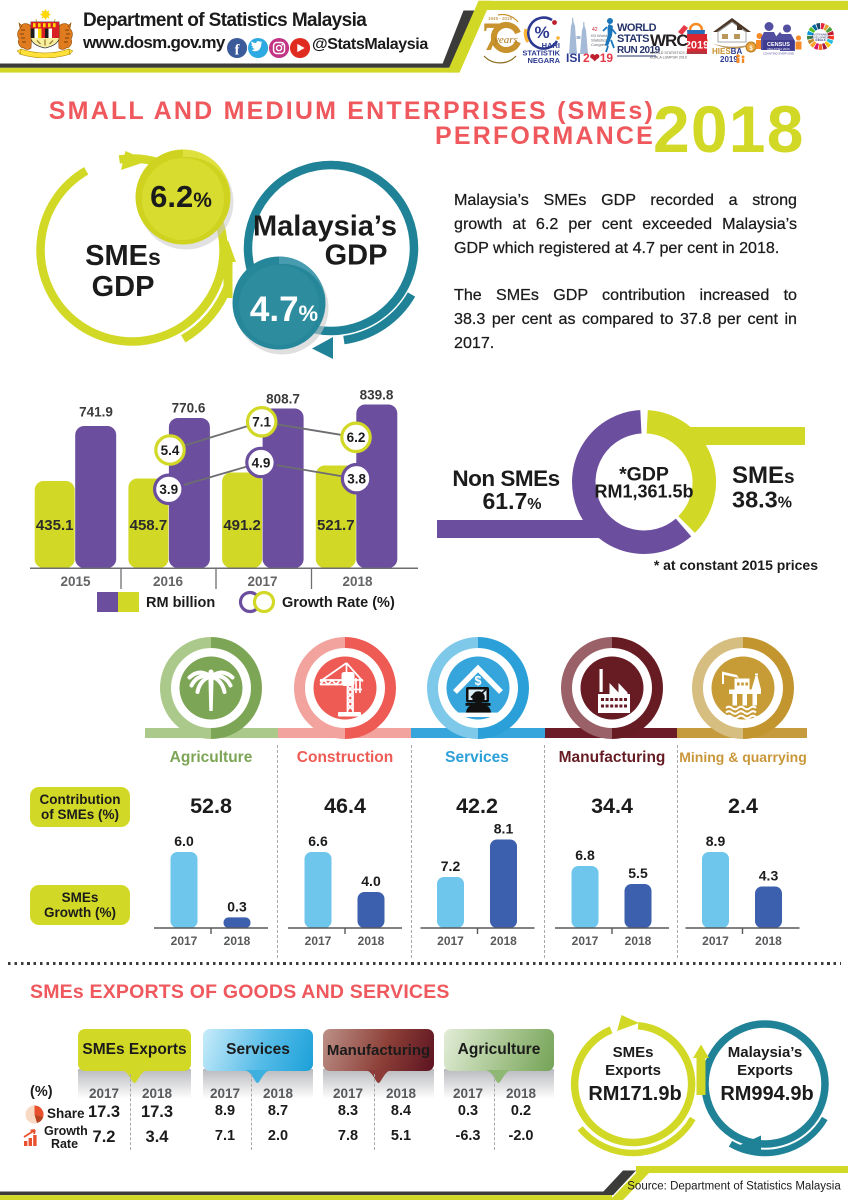 The height and width of the screenshot is (1200, 848). I want to click on svg-text: 6.0, so click(184, 841).